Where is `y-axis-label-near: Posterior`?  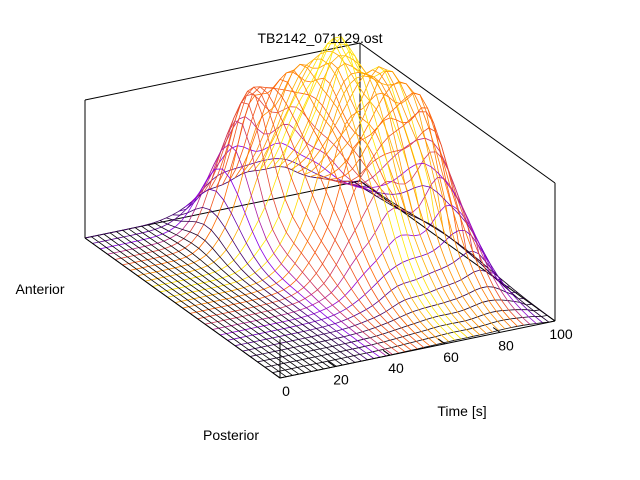 y-axis-label-near: Posterior is located at coordinates (231, 435).